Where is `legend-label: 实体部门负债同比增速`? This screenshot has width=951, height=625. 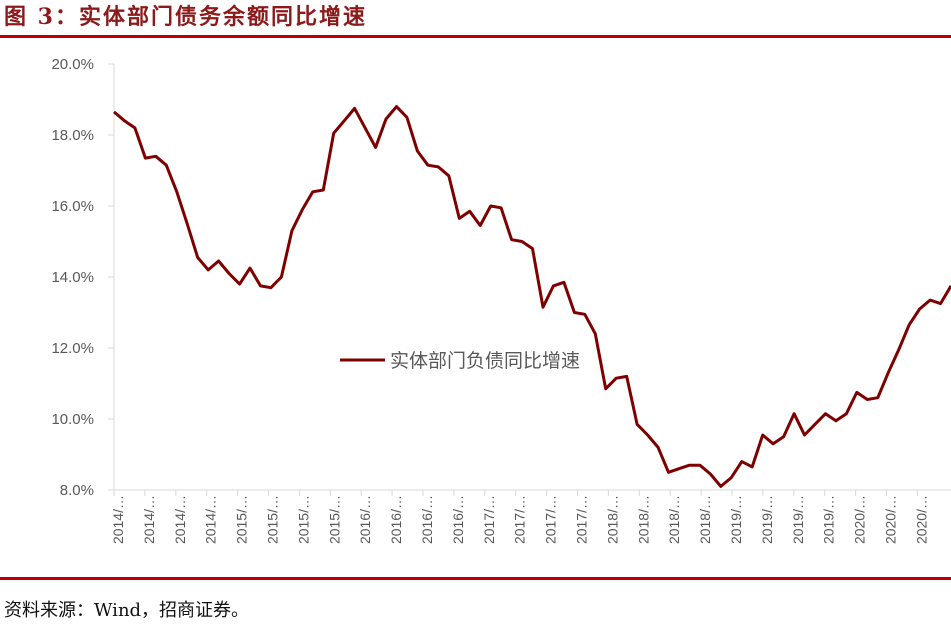
legend-label: 实体部门负债同比增速 is located at coordinates (485, 361).